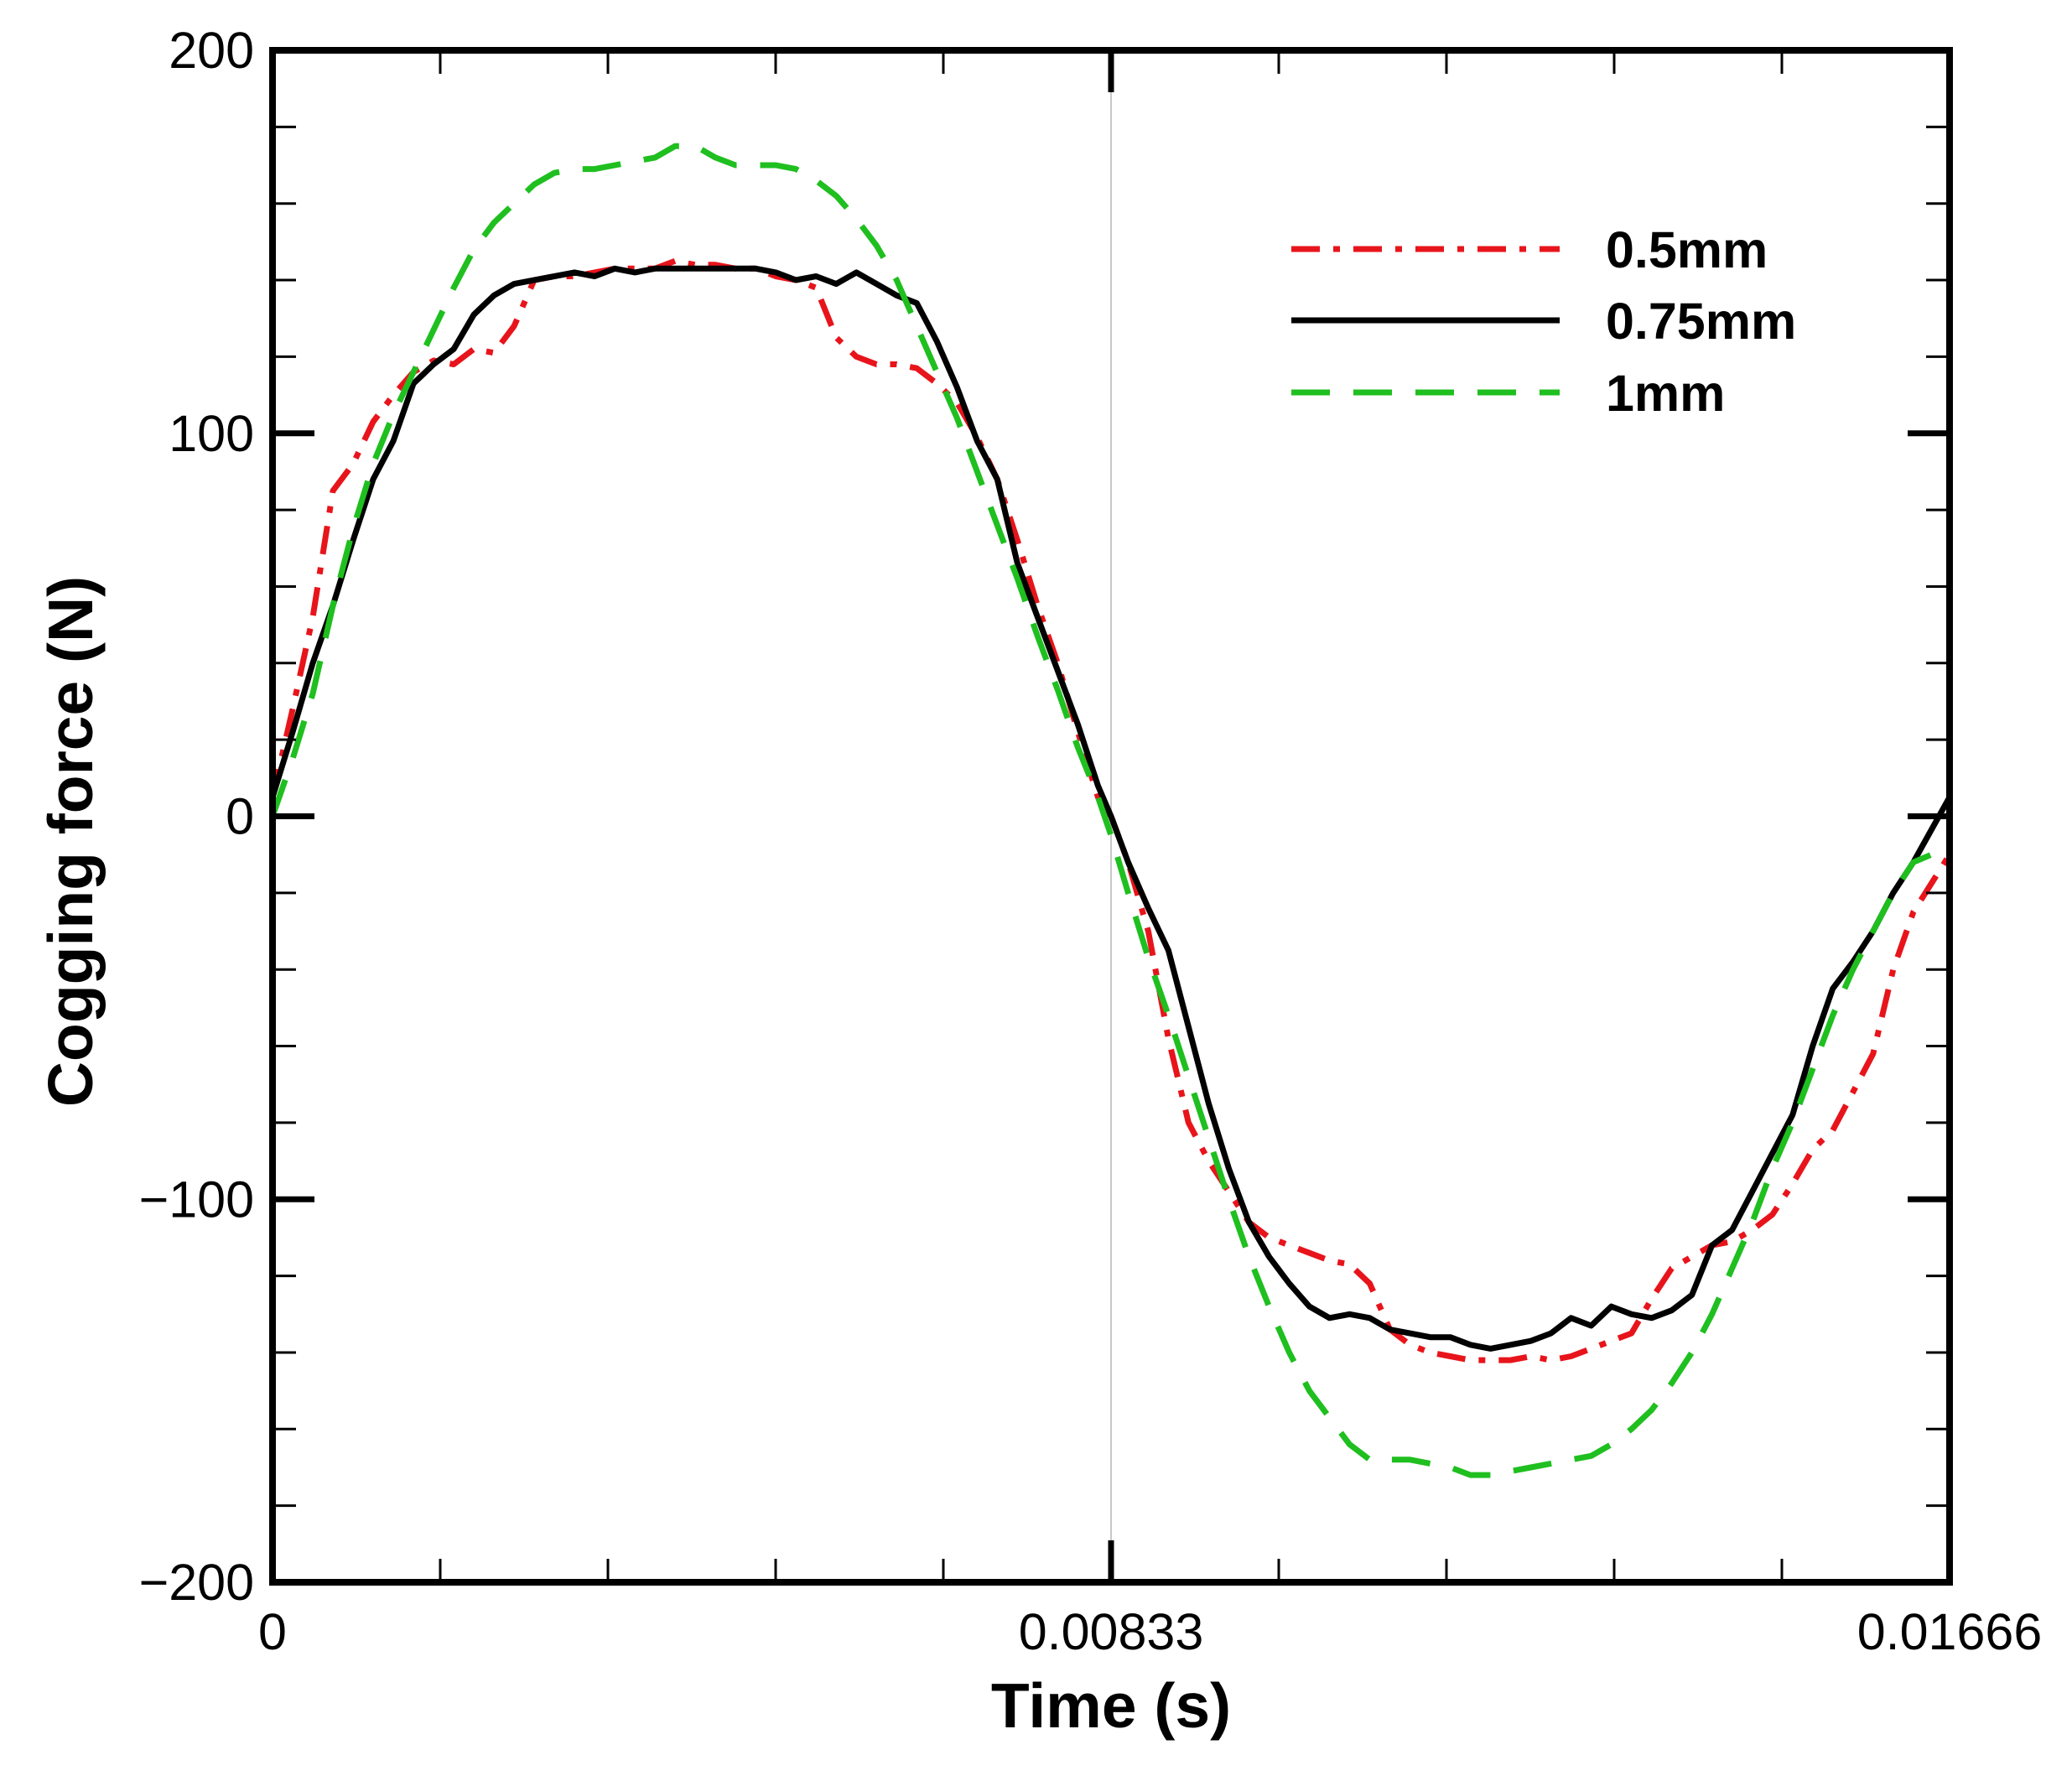 The width and height of the screenshot is (2072, 1781). I want to click on x-tick-label: 0.00833, so click(1111, 1632).